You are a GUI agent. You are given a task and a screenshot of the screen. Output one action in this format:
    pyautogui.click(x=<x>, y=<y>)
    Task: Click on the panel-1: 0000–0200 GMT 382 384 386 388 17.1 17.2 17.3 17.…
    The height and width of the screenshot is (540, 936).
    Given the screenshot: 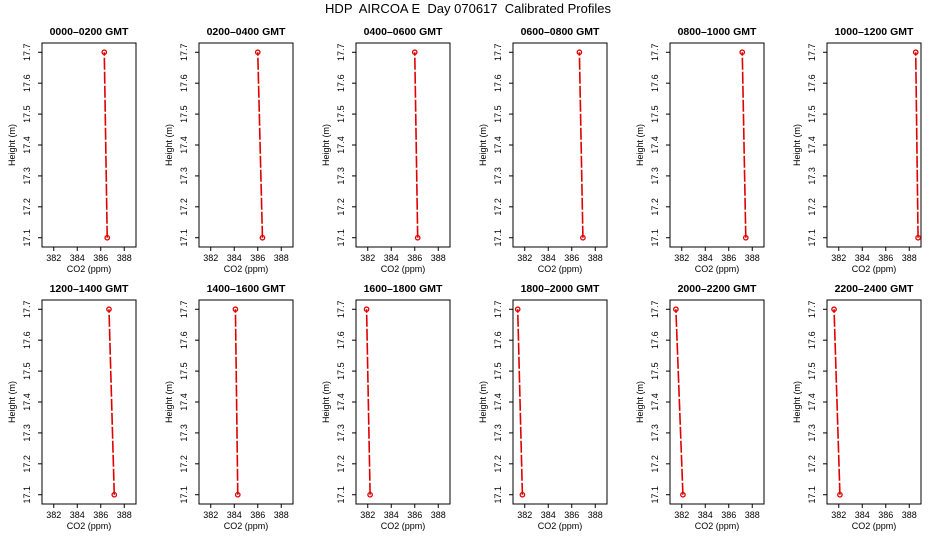 What is the action you would take?
    pyautogui.click(x=72, y=150)
    